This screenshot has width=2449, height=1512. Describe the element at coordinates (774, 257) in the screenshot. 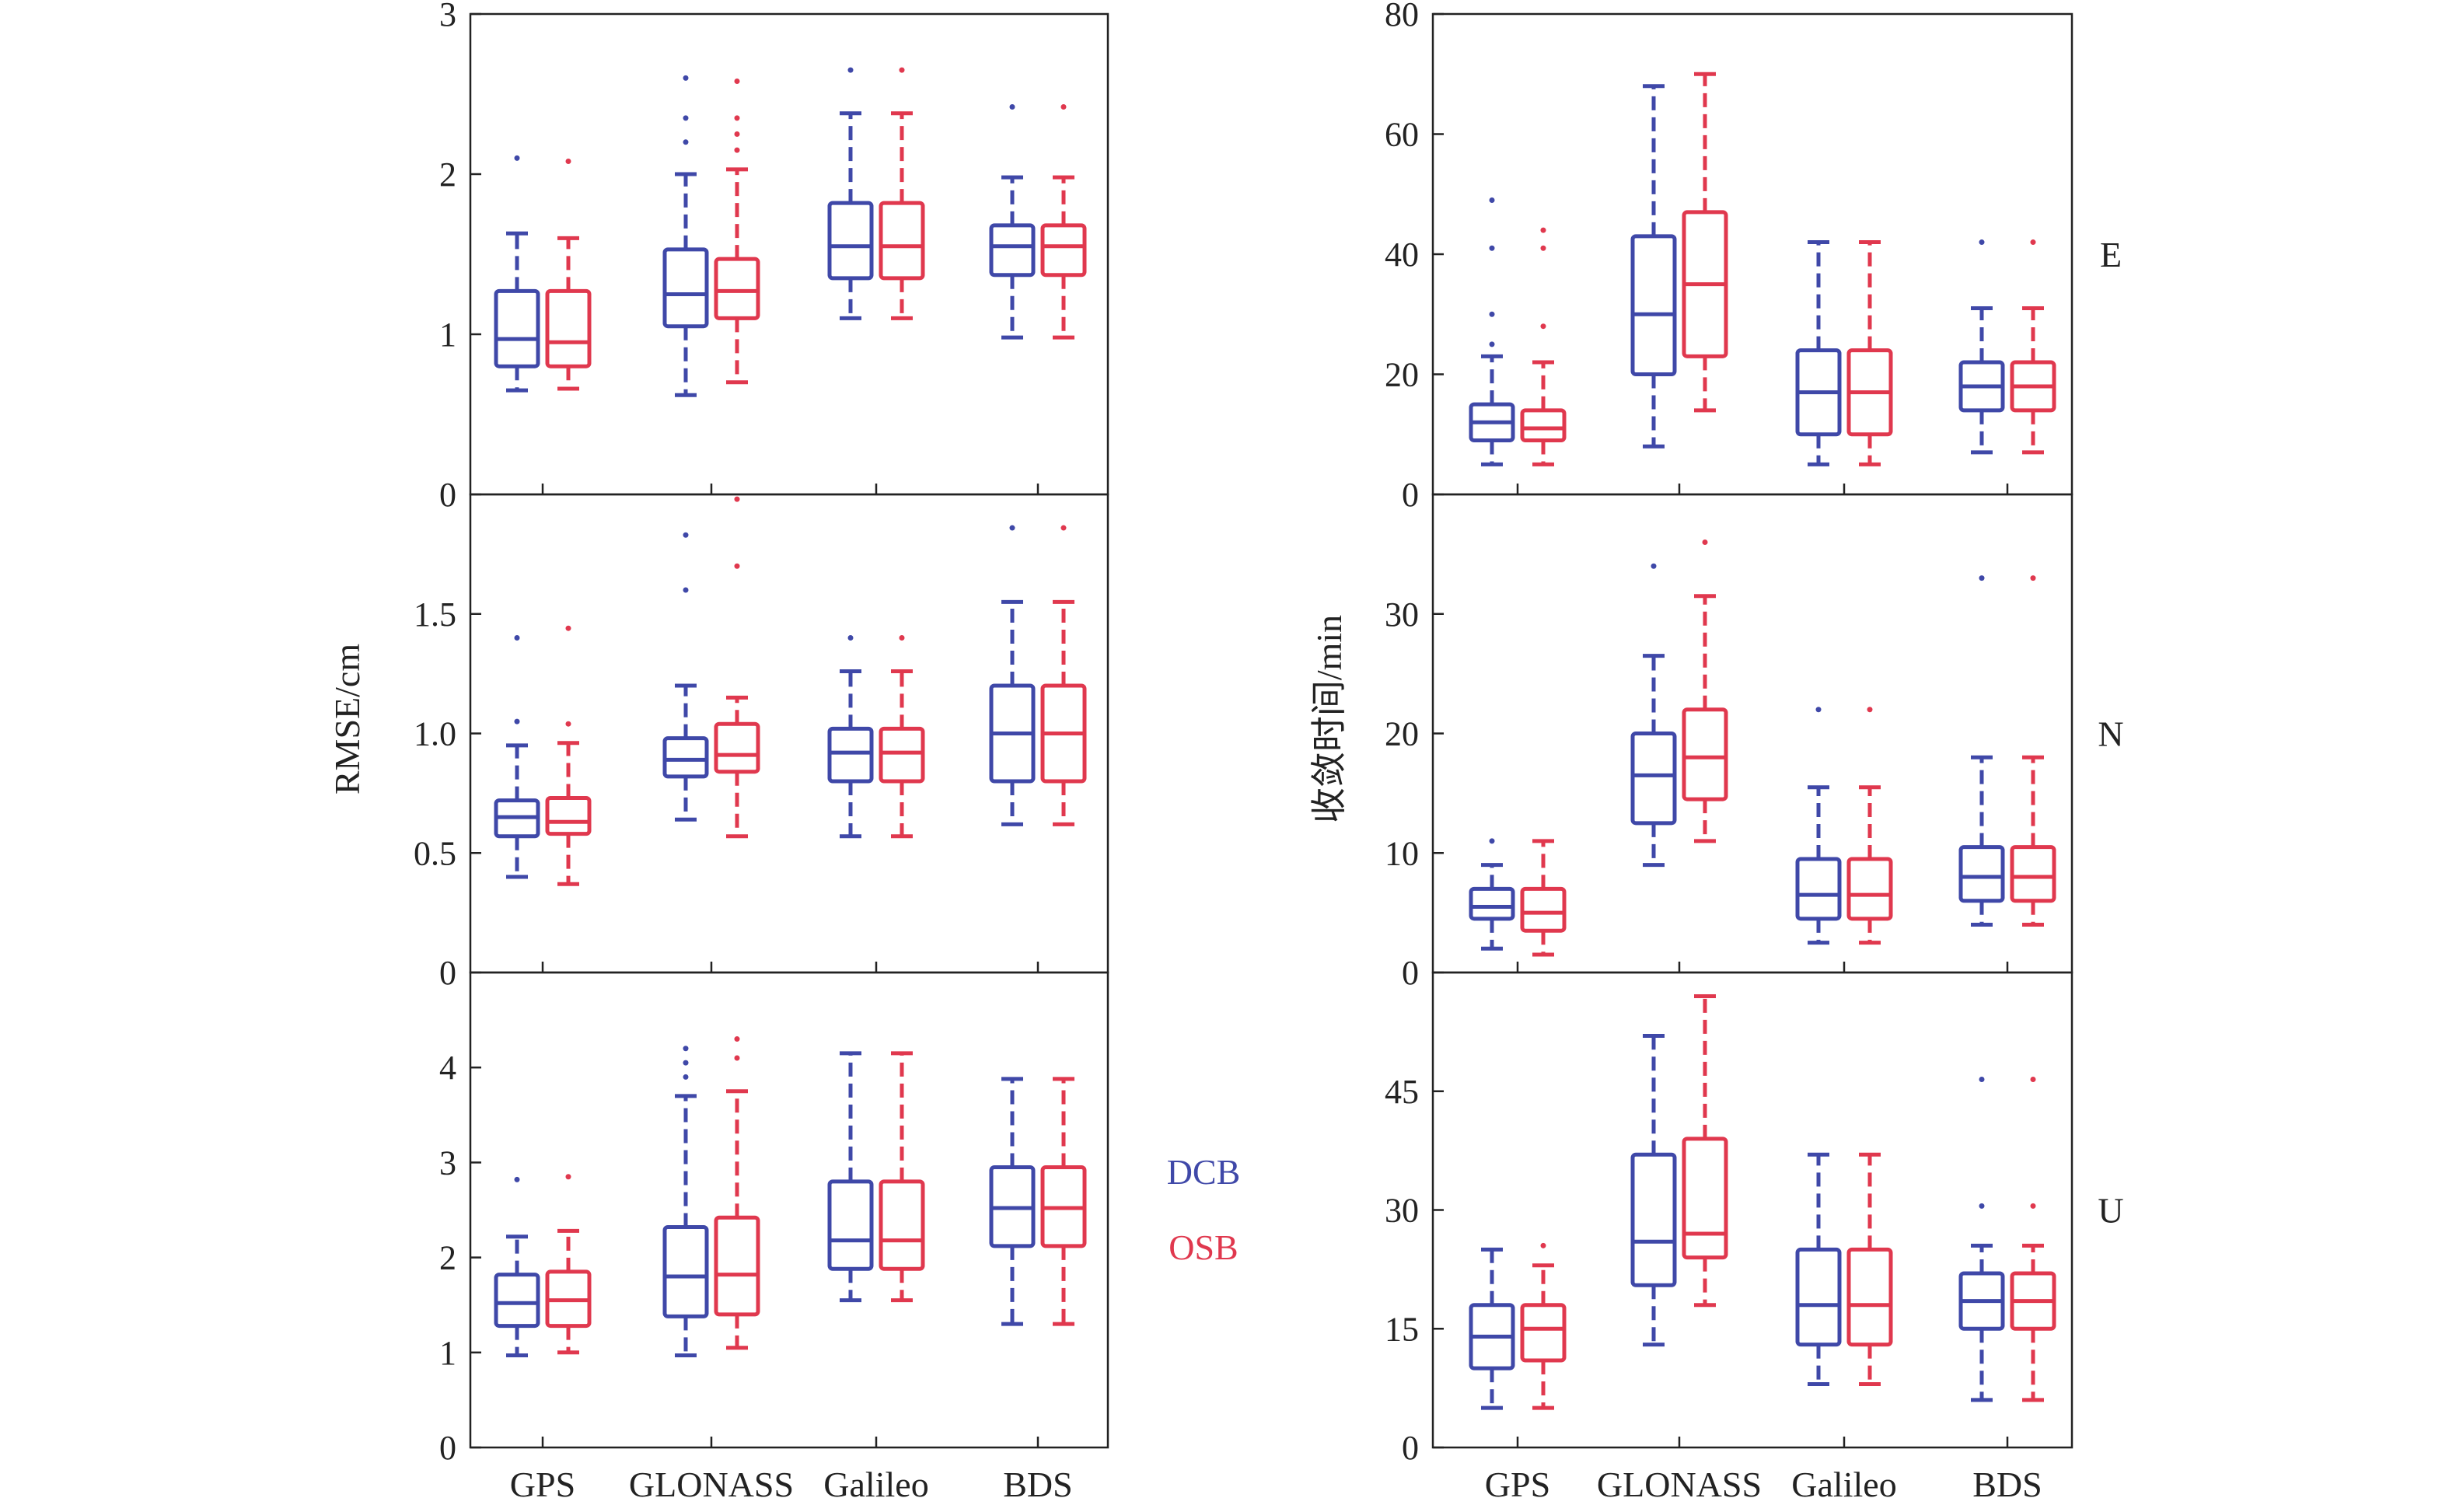

I see `panel-left-1: 0 1 2 3` at that location.